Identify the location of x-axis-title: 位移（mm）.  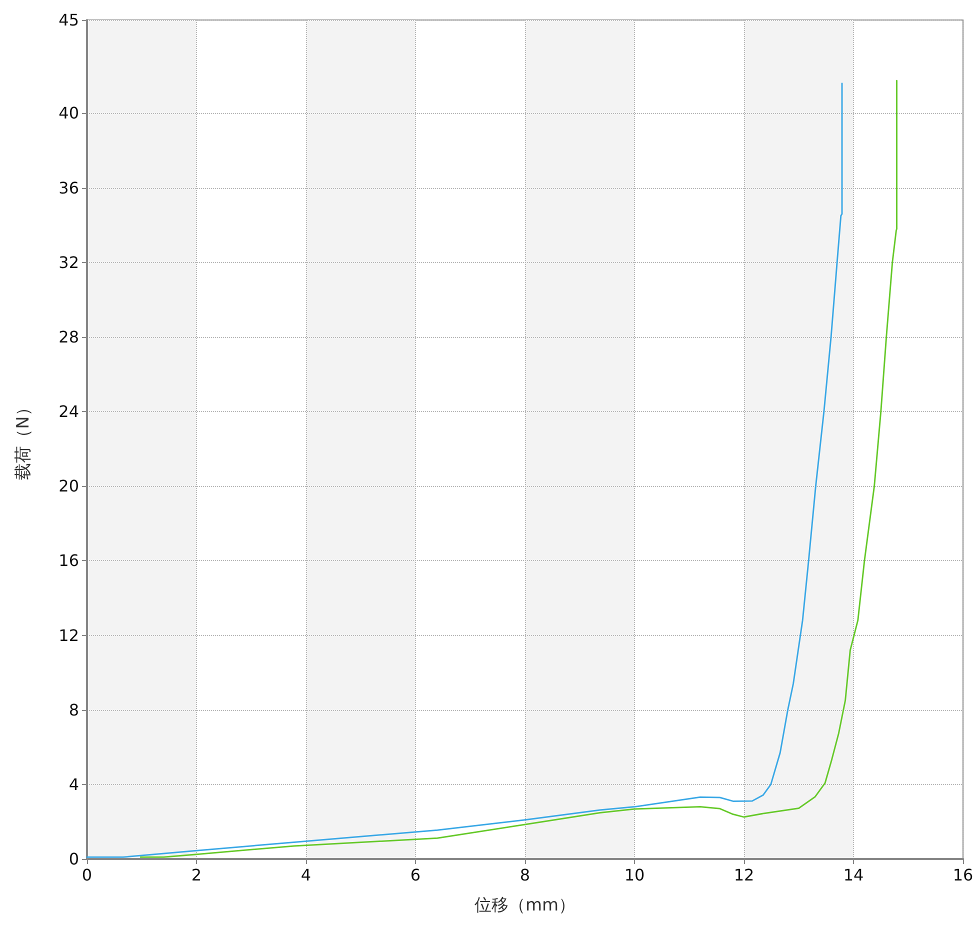
(525, 906).